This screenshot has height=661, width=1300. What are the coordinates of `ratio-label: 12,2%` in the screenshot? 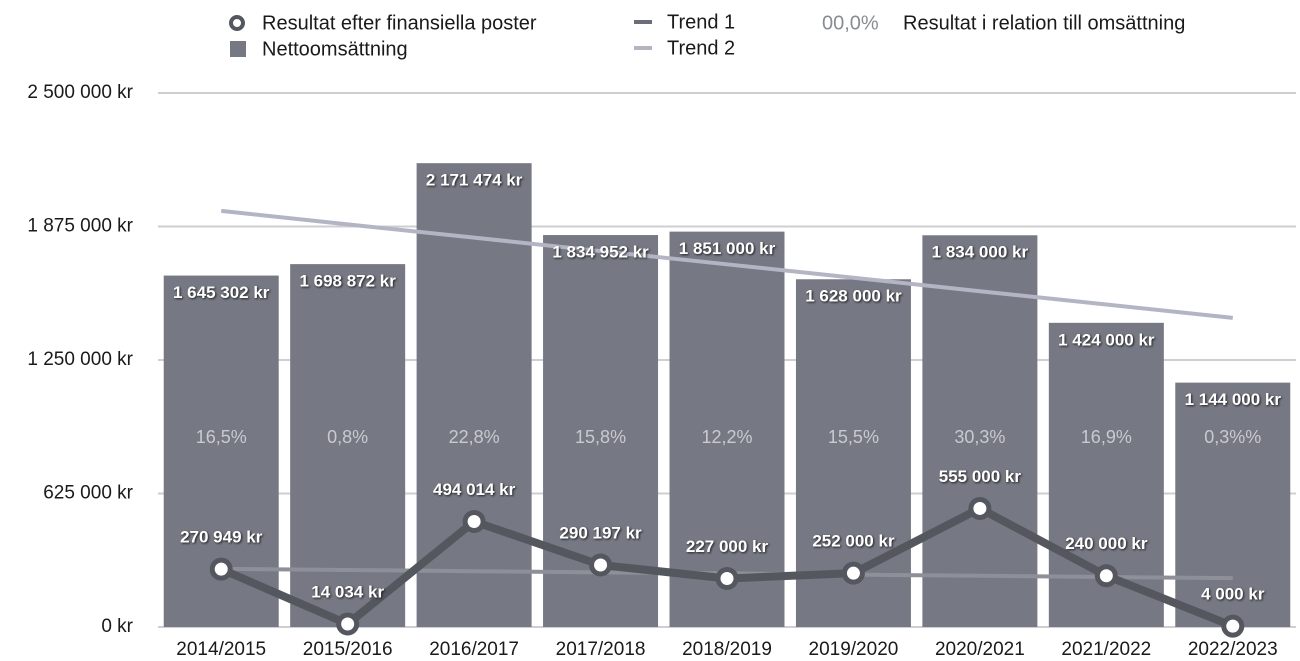 It's located at (726, 437).